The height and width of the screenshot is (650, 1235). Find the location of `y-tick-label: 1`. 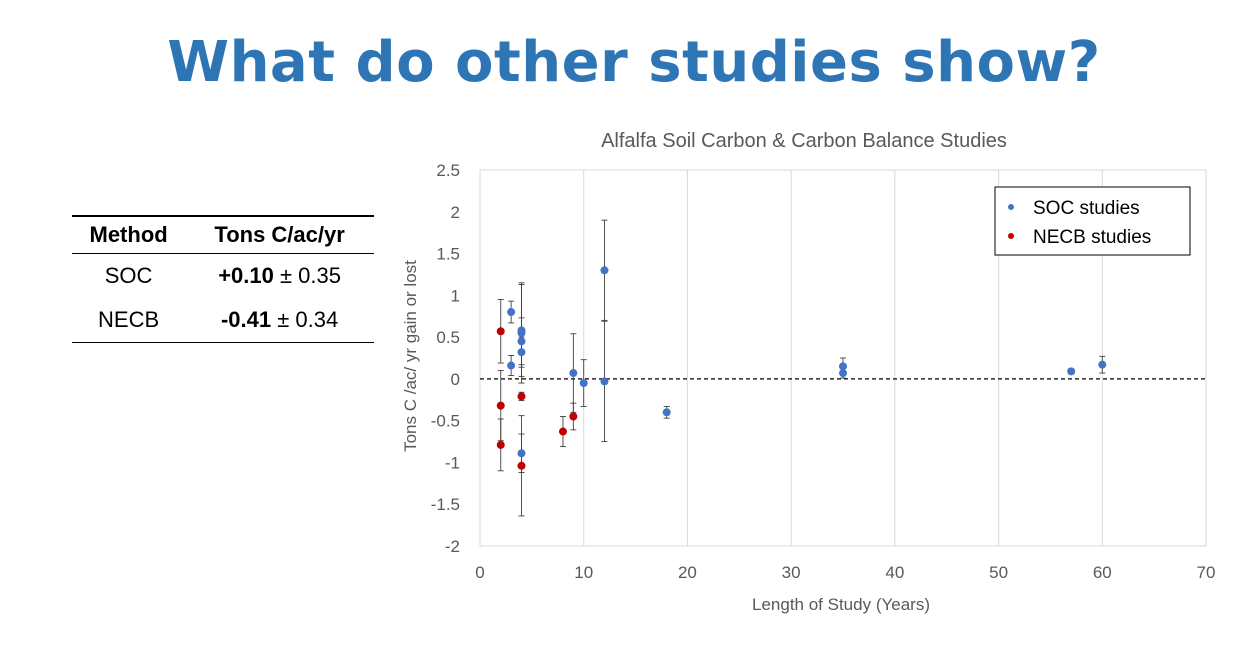

y-tick-label: 1 is located at coordinates (455, 295).